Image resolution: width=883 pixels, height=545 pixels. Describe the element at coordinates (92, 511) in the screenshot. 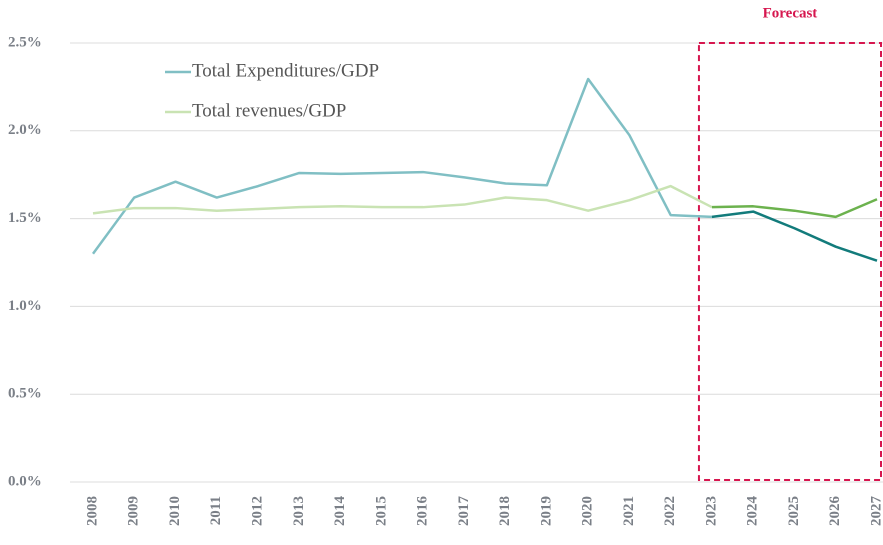

I see `x-tick-label: 2008` at that location.